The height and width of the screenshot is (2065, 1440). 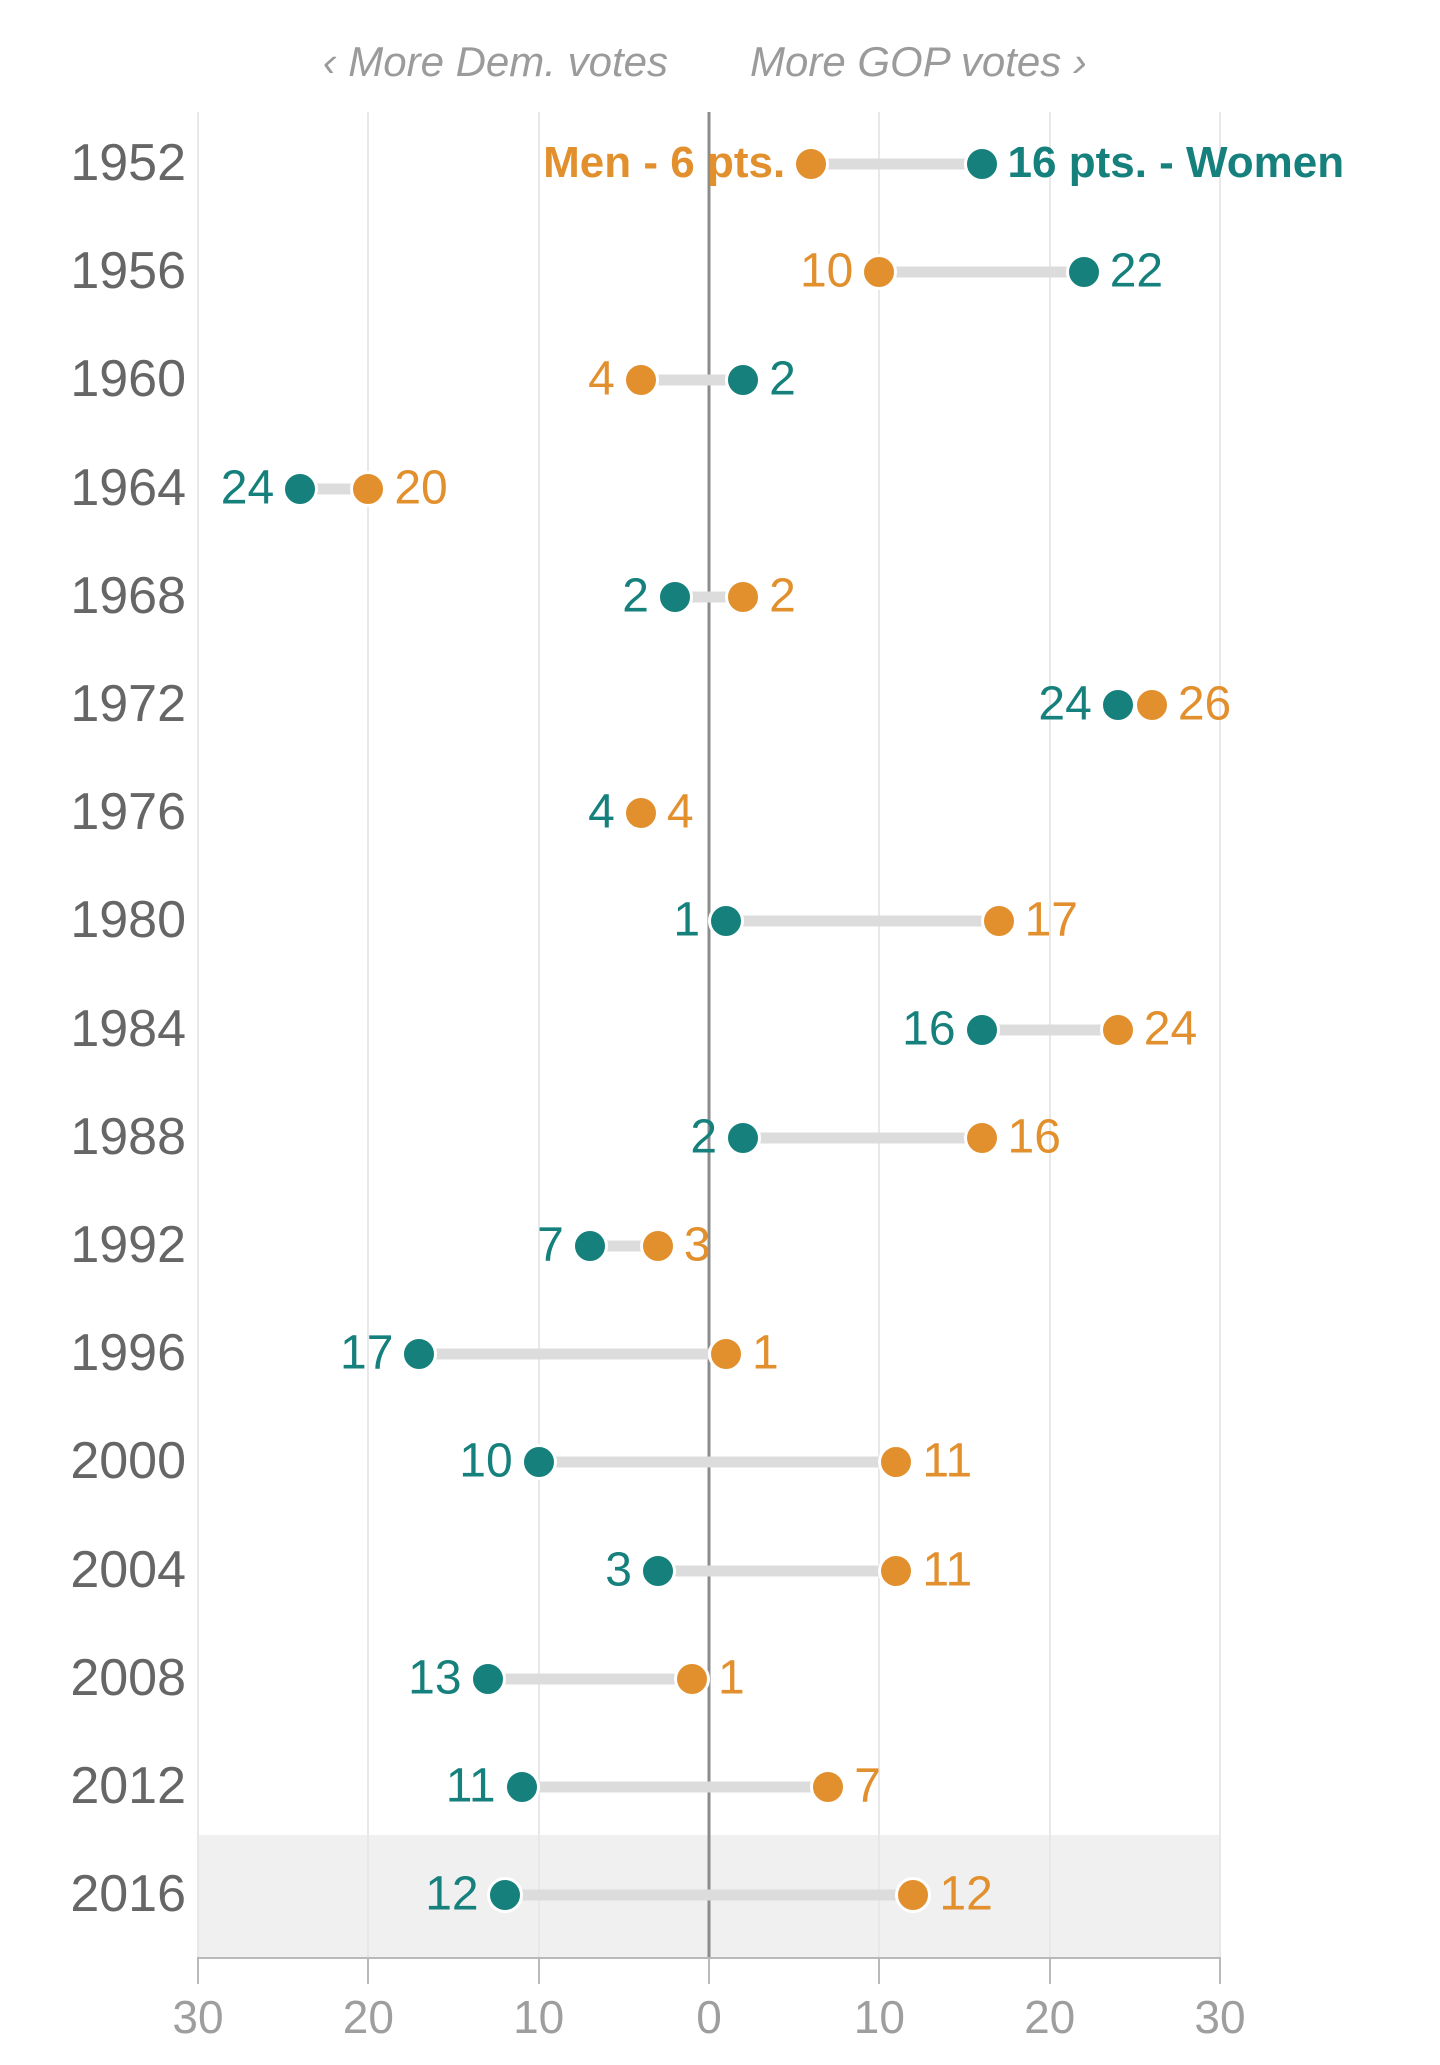 I want to click on men-value-label-1964: 20, so click(x=421, y=487).